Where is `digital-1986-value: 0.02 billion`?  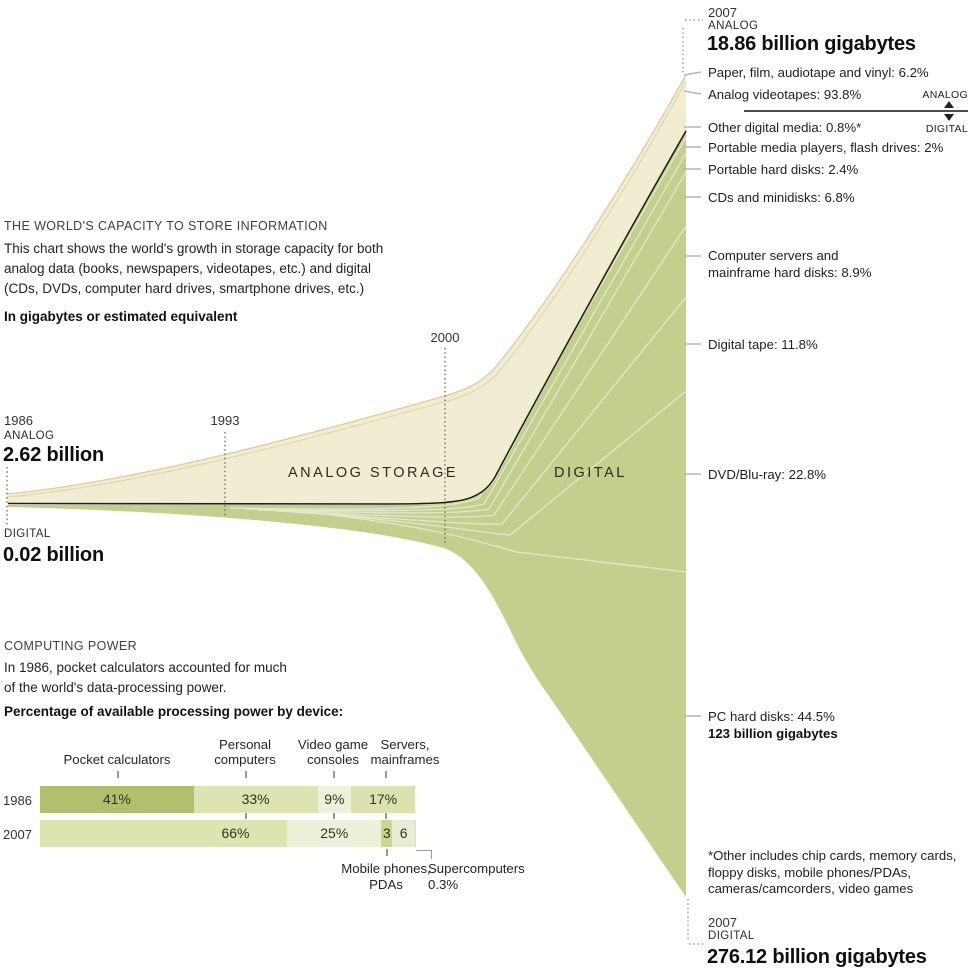
digital-1986-value: 0.02 billion is located at coordinates (53, 555).